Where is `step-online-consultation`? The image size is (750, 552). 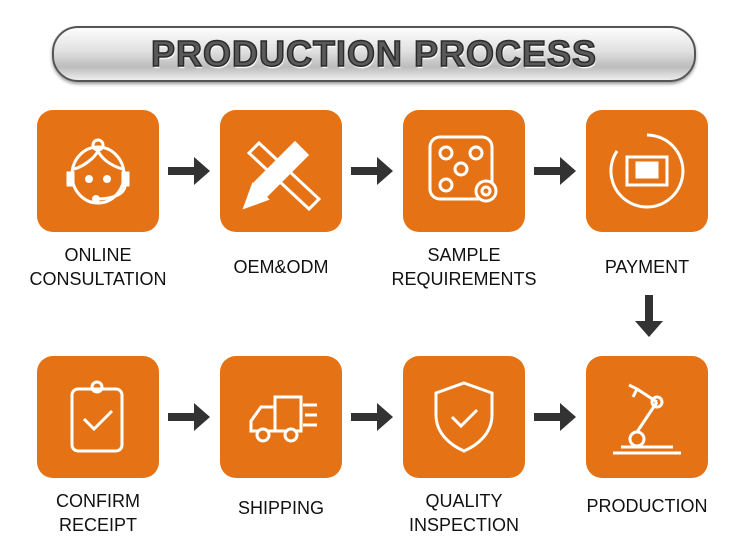
step-online-consultation is located at coordinates (98, 171).